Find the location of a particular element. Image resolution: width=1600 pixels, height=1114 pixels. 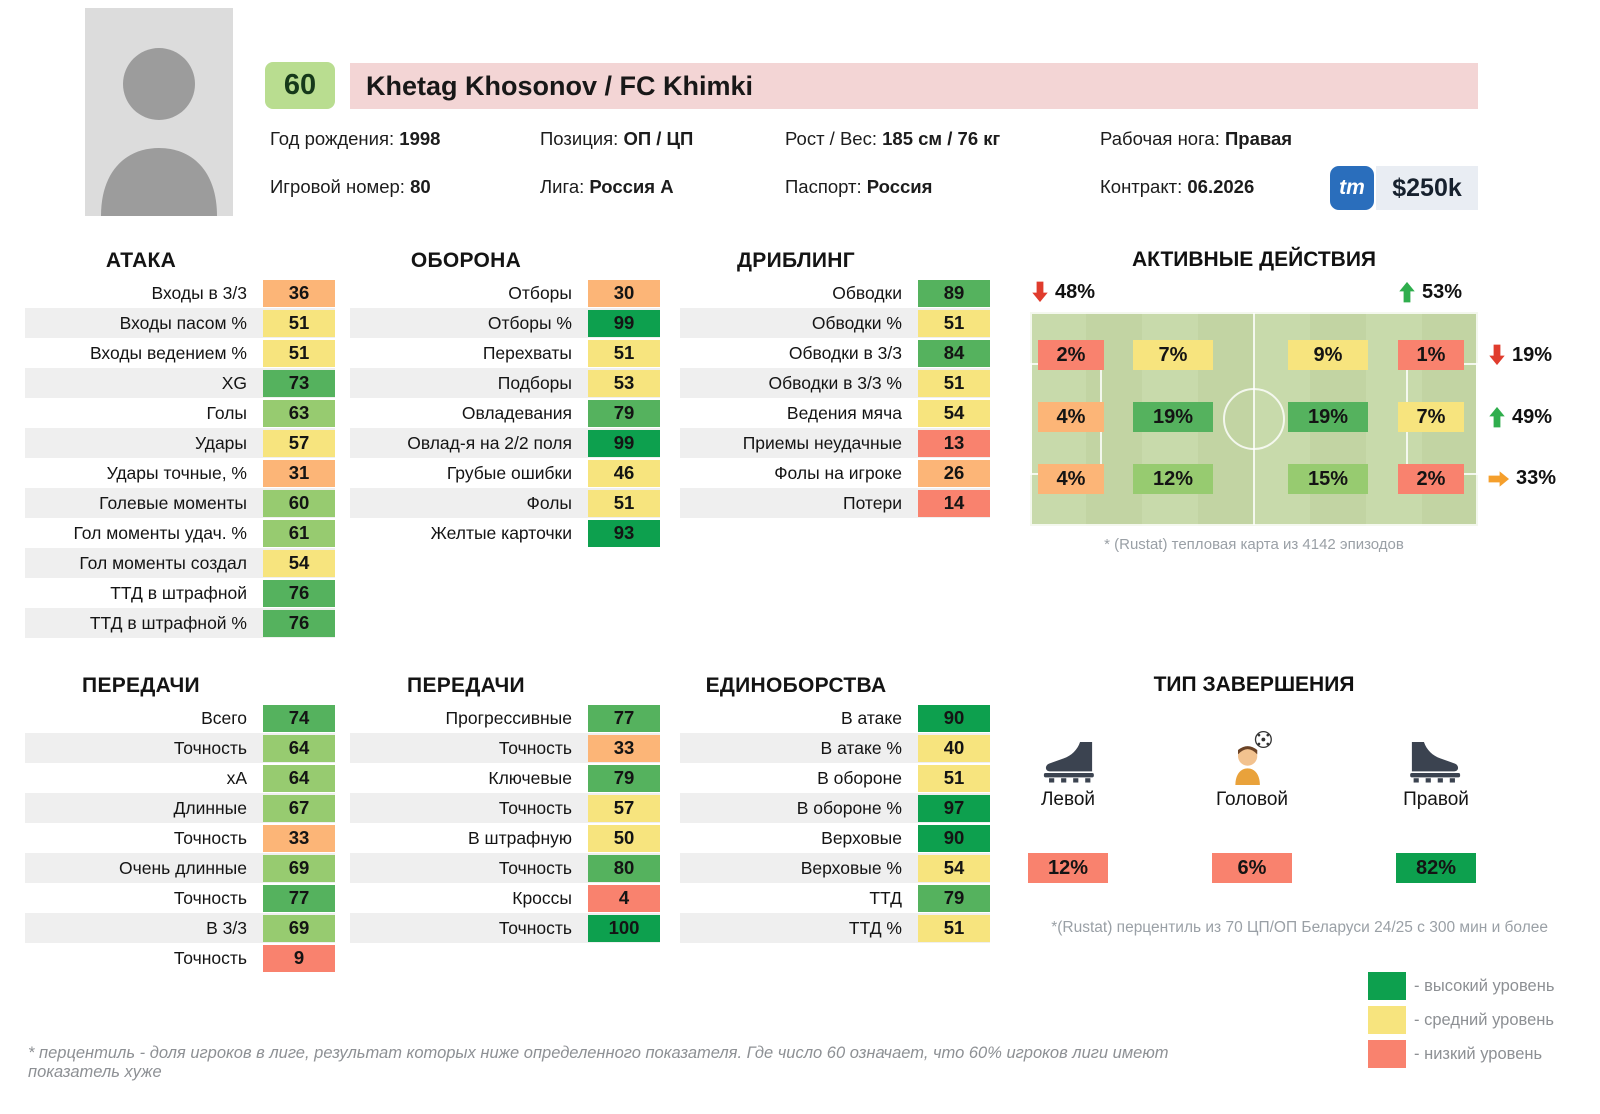

info-value: Правая is located at coordinates (1259, 138).